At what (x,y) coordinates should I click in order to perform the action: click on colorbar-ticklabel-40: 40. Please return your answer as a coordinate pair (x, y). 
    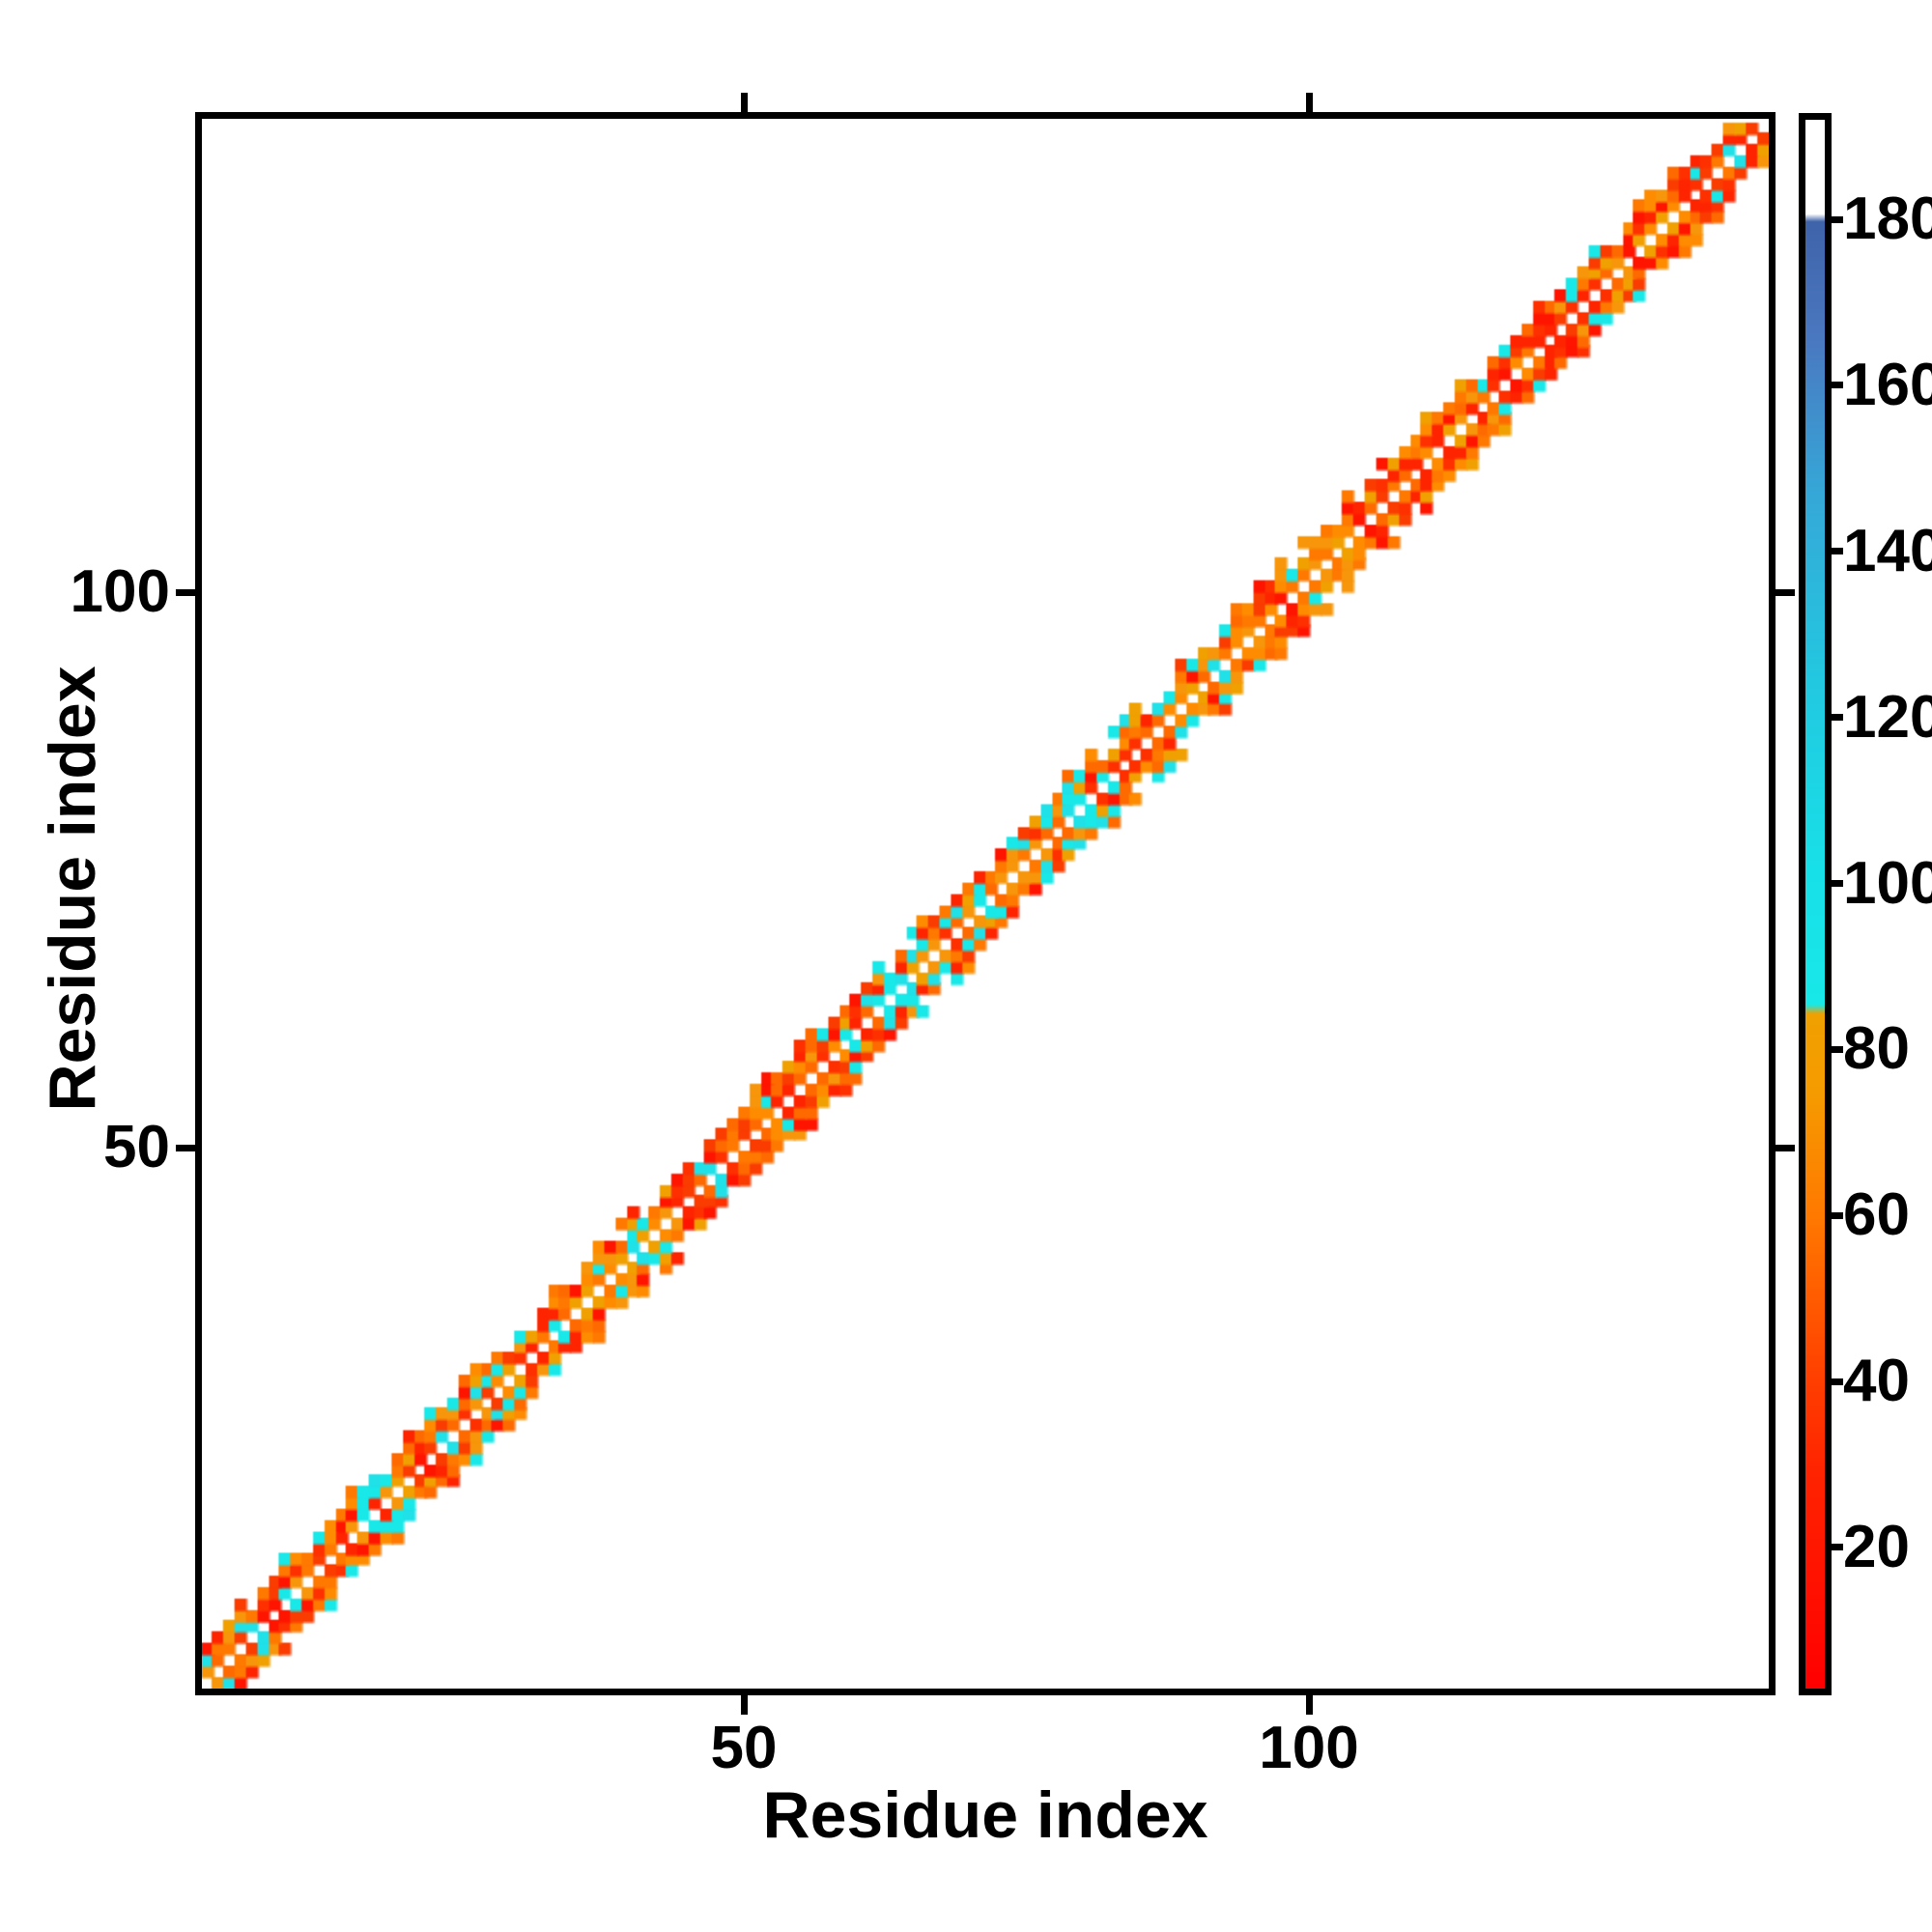
    Looking at the image, I should click on (1876, 1381).